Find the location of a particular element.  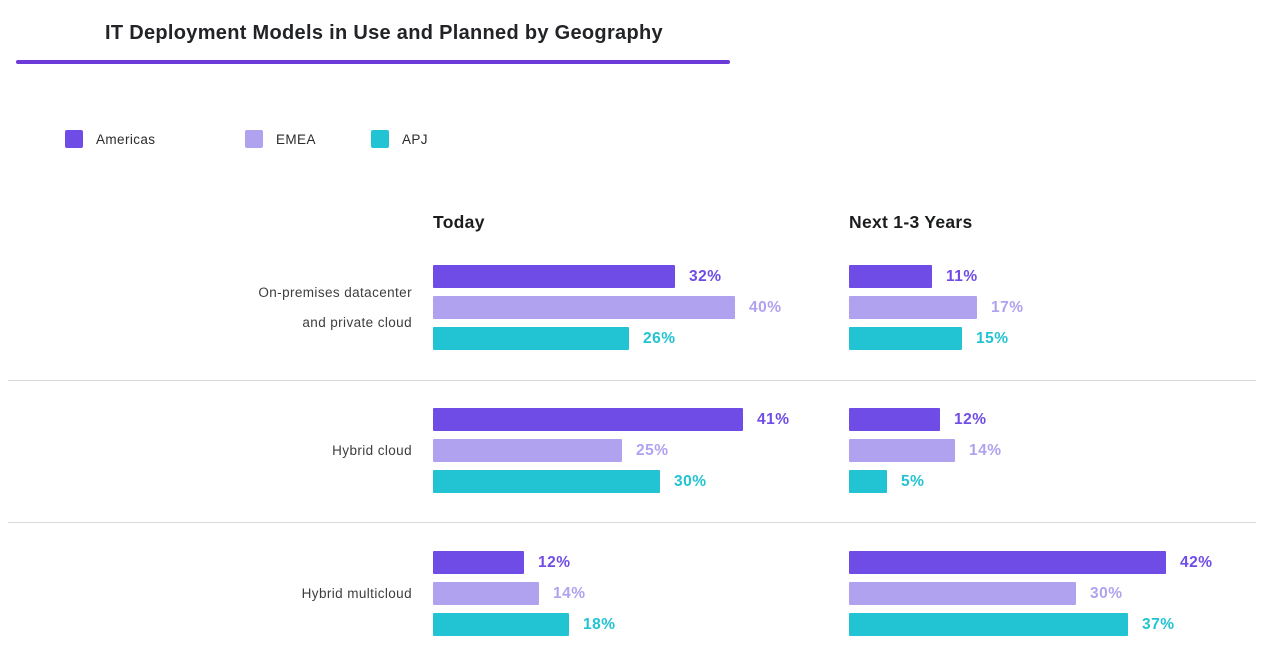

row-category-label-line: Hybrid cloud is located at coordinates (372, 450).